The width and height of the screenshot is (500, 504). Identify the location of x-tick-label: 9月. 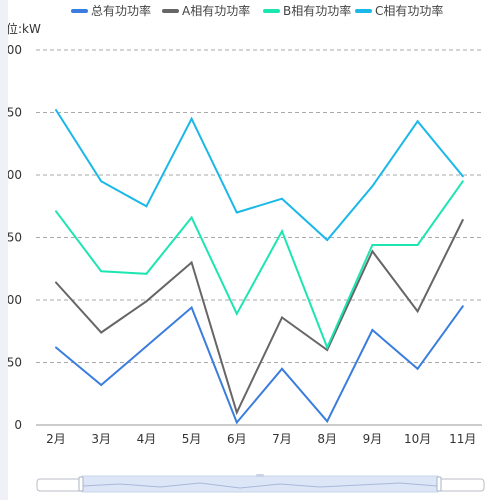
(373, 439).